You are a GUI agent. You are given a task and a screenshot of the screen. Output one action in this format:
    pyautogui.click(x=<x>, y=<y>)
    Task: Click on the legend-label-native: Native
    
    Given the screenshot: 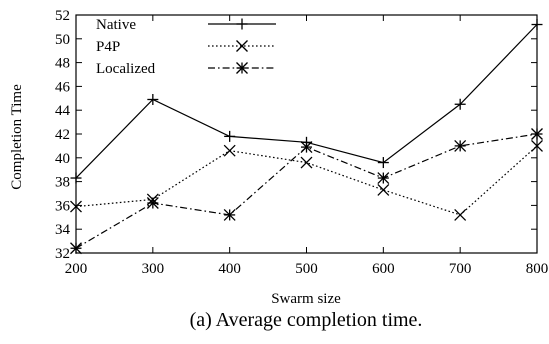 What is the action you would take?
    pyautogui.click(x=116, y=25)
    